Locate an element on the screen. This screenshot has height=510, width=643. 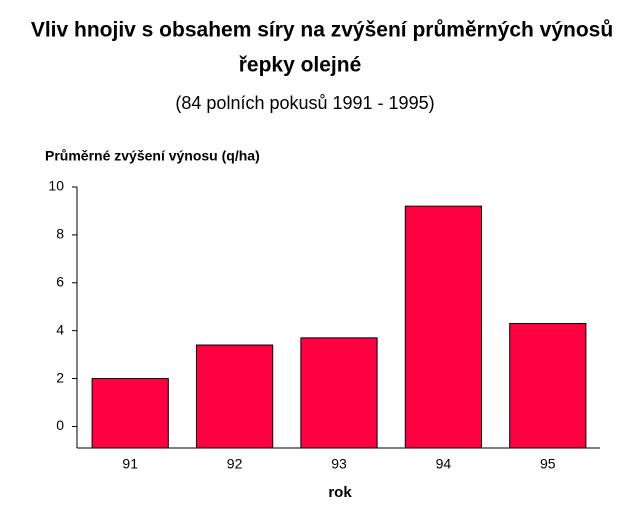
chart-subtitle: (84 polních pokusů 1991 - 1995) is located at coordinates (304, 103).